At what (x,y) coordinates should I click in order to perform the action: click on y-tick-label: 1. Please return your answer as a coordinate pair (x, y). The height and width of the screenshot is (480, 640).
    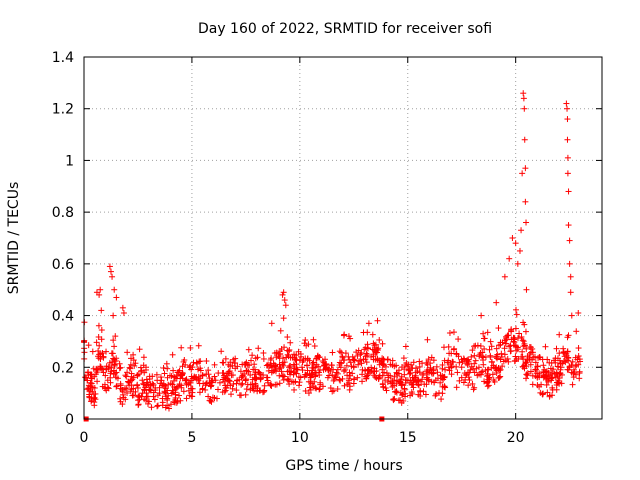
    Looking at the image, I should click on (69, 161).